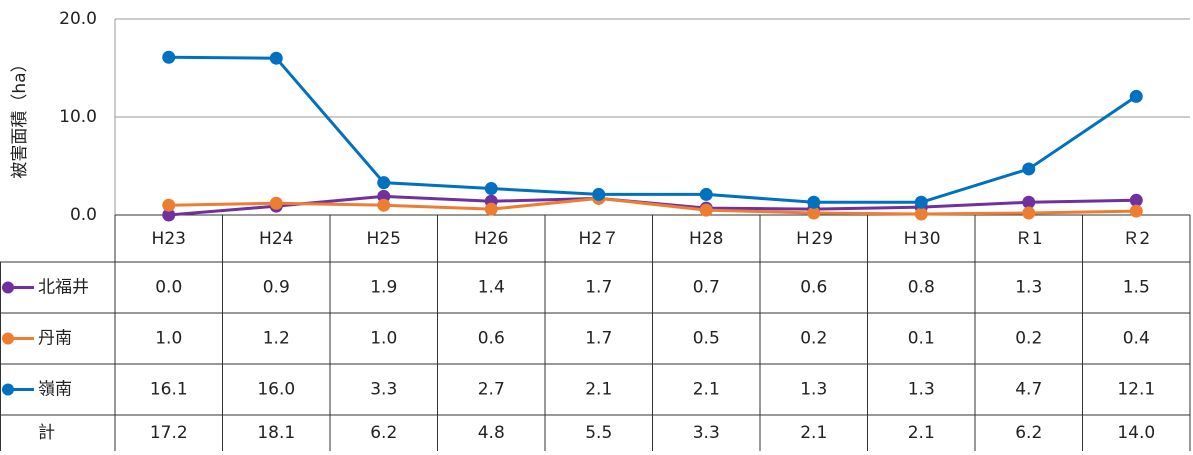  Describe the element at coordinates (1028, 390) in the screenshot. I see `table-cell: 4.7` at that location.